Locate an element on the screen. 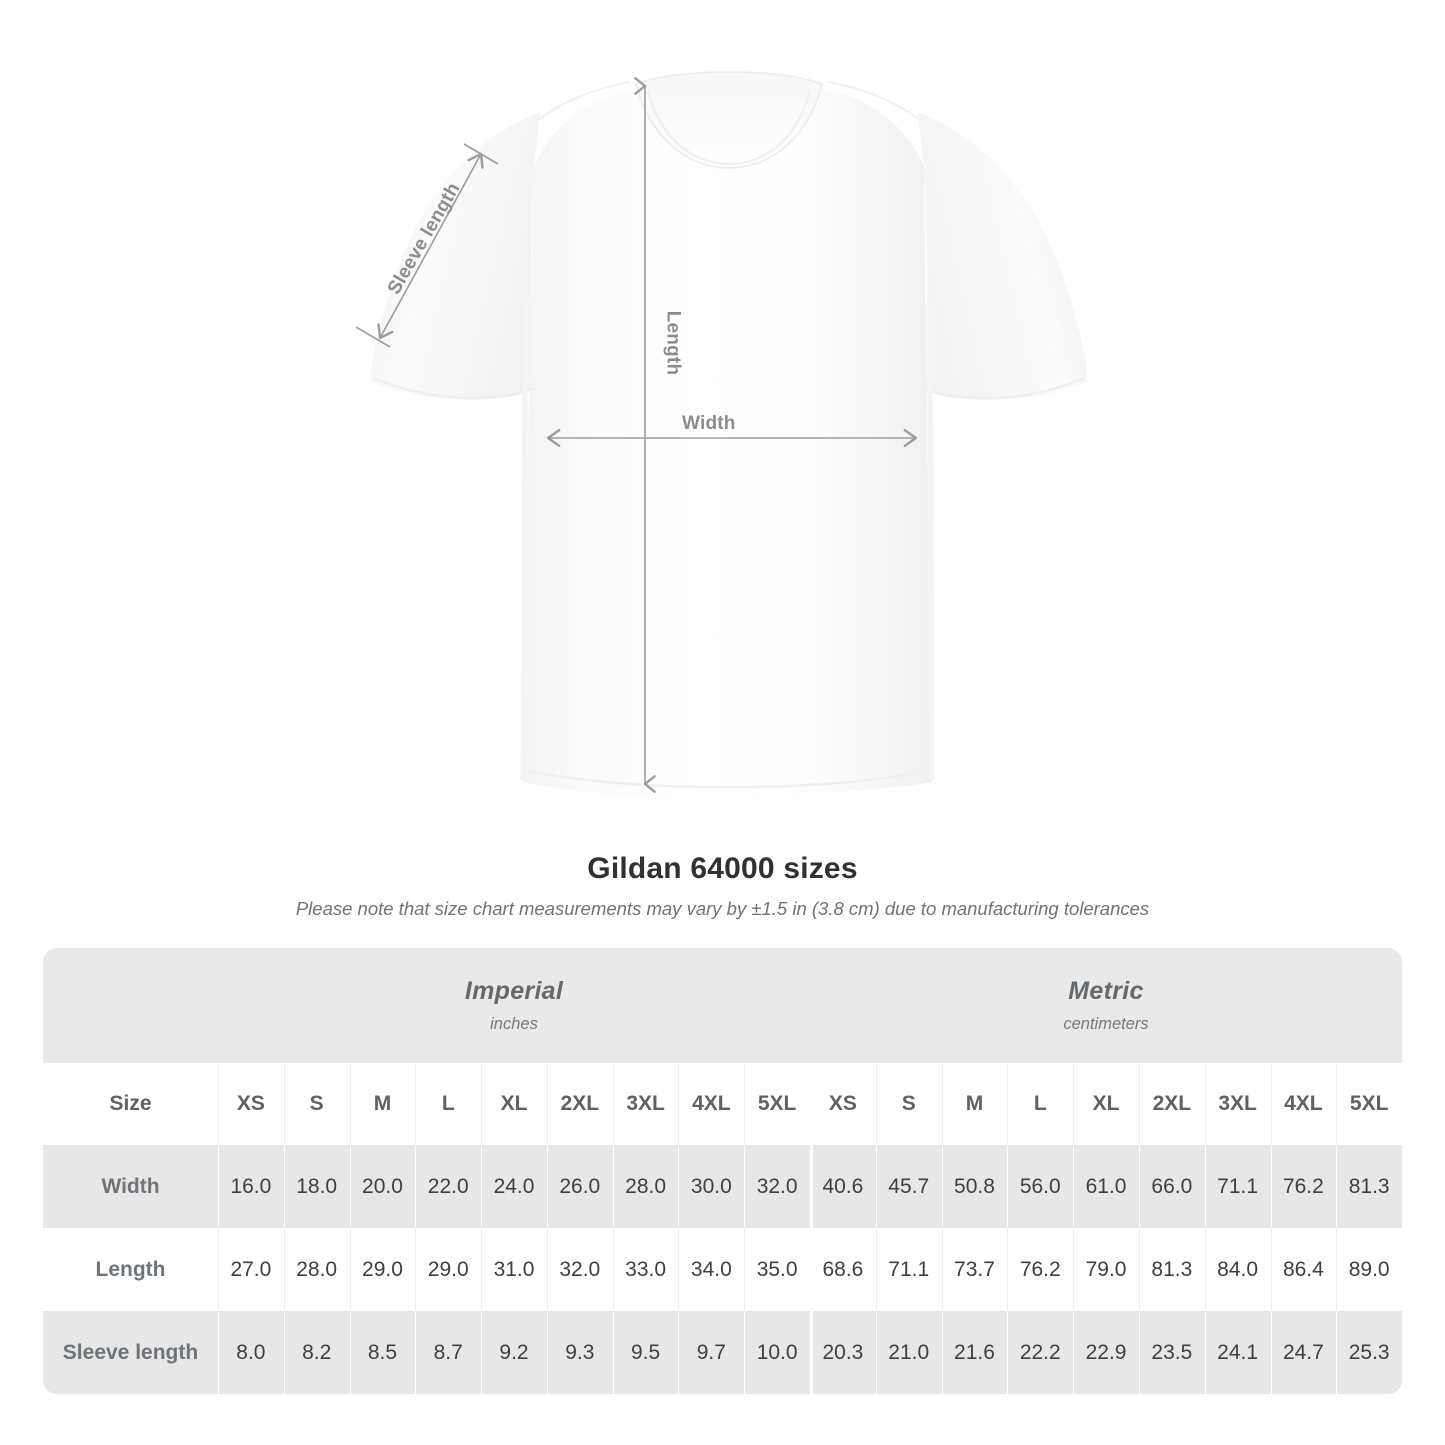 The width and height of the screenshot is (1445, 1445). column-header-imperial-xs: XS is located at coordinates (251, 1104).